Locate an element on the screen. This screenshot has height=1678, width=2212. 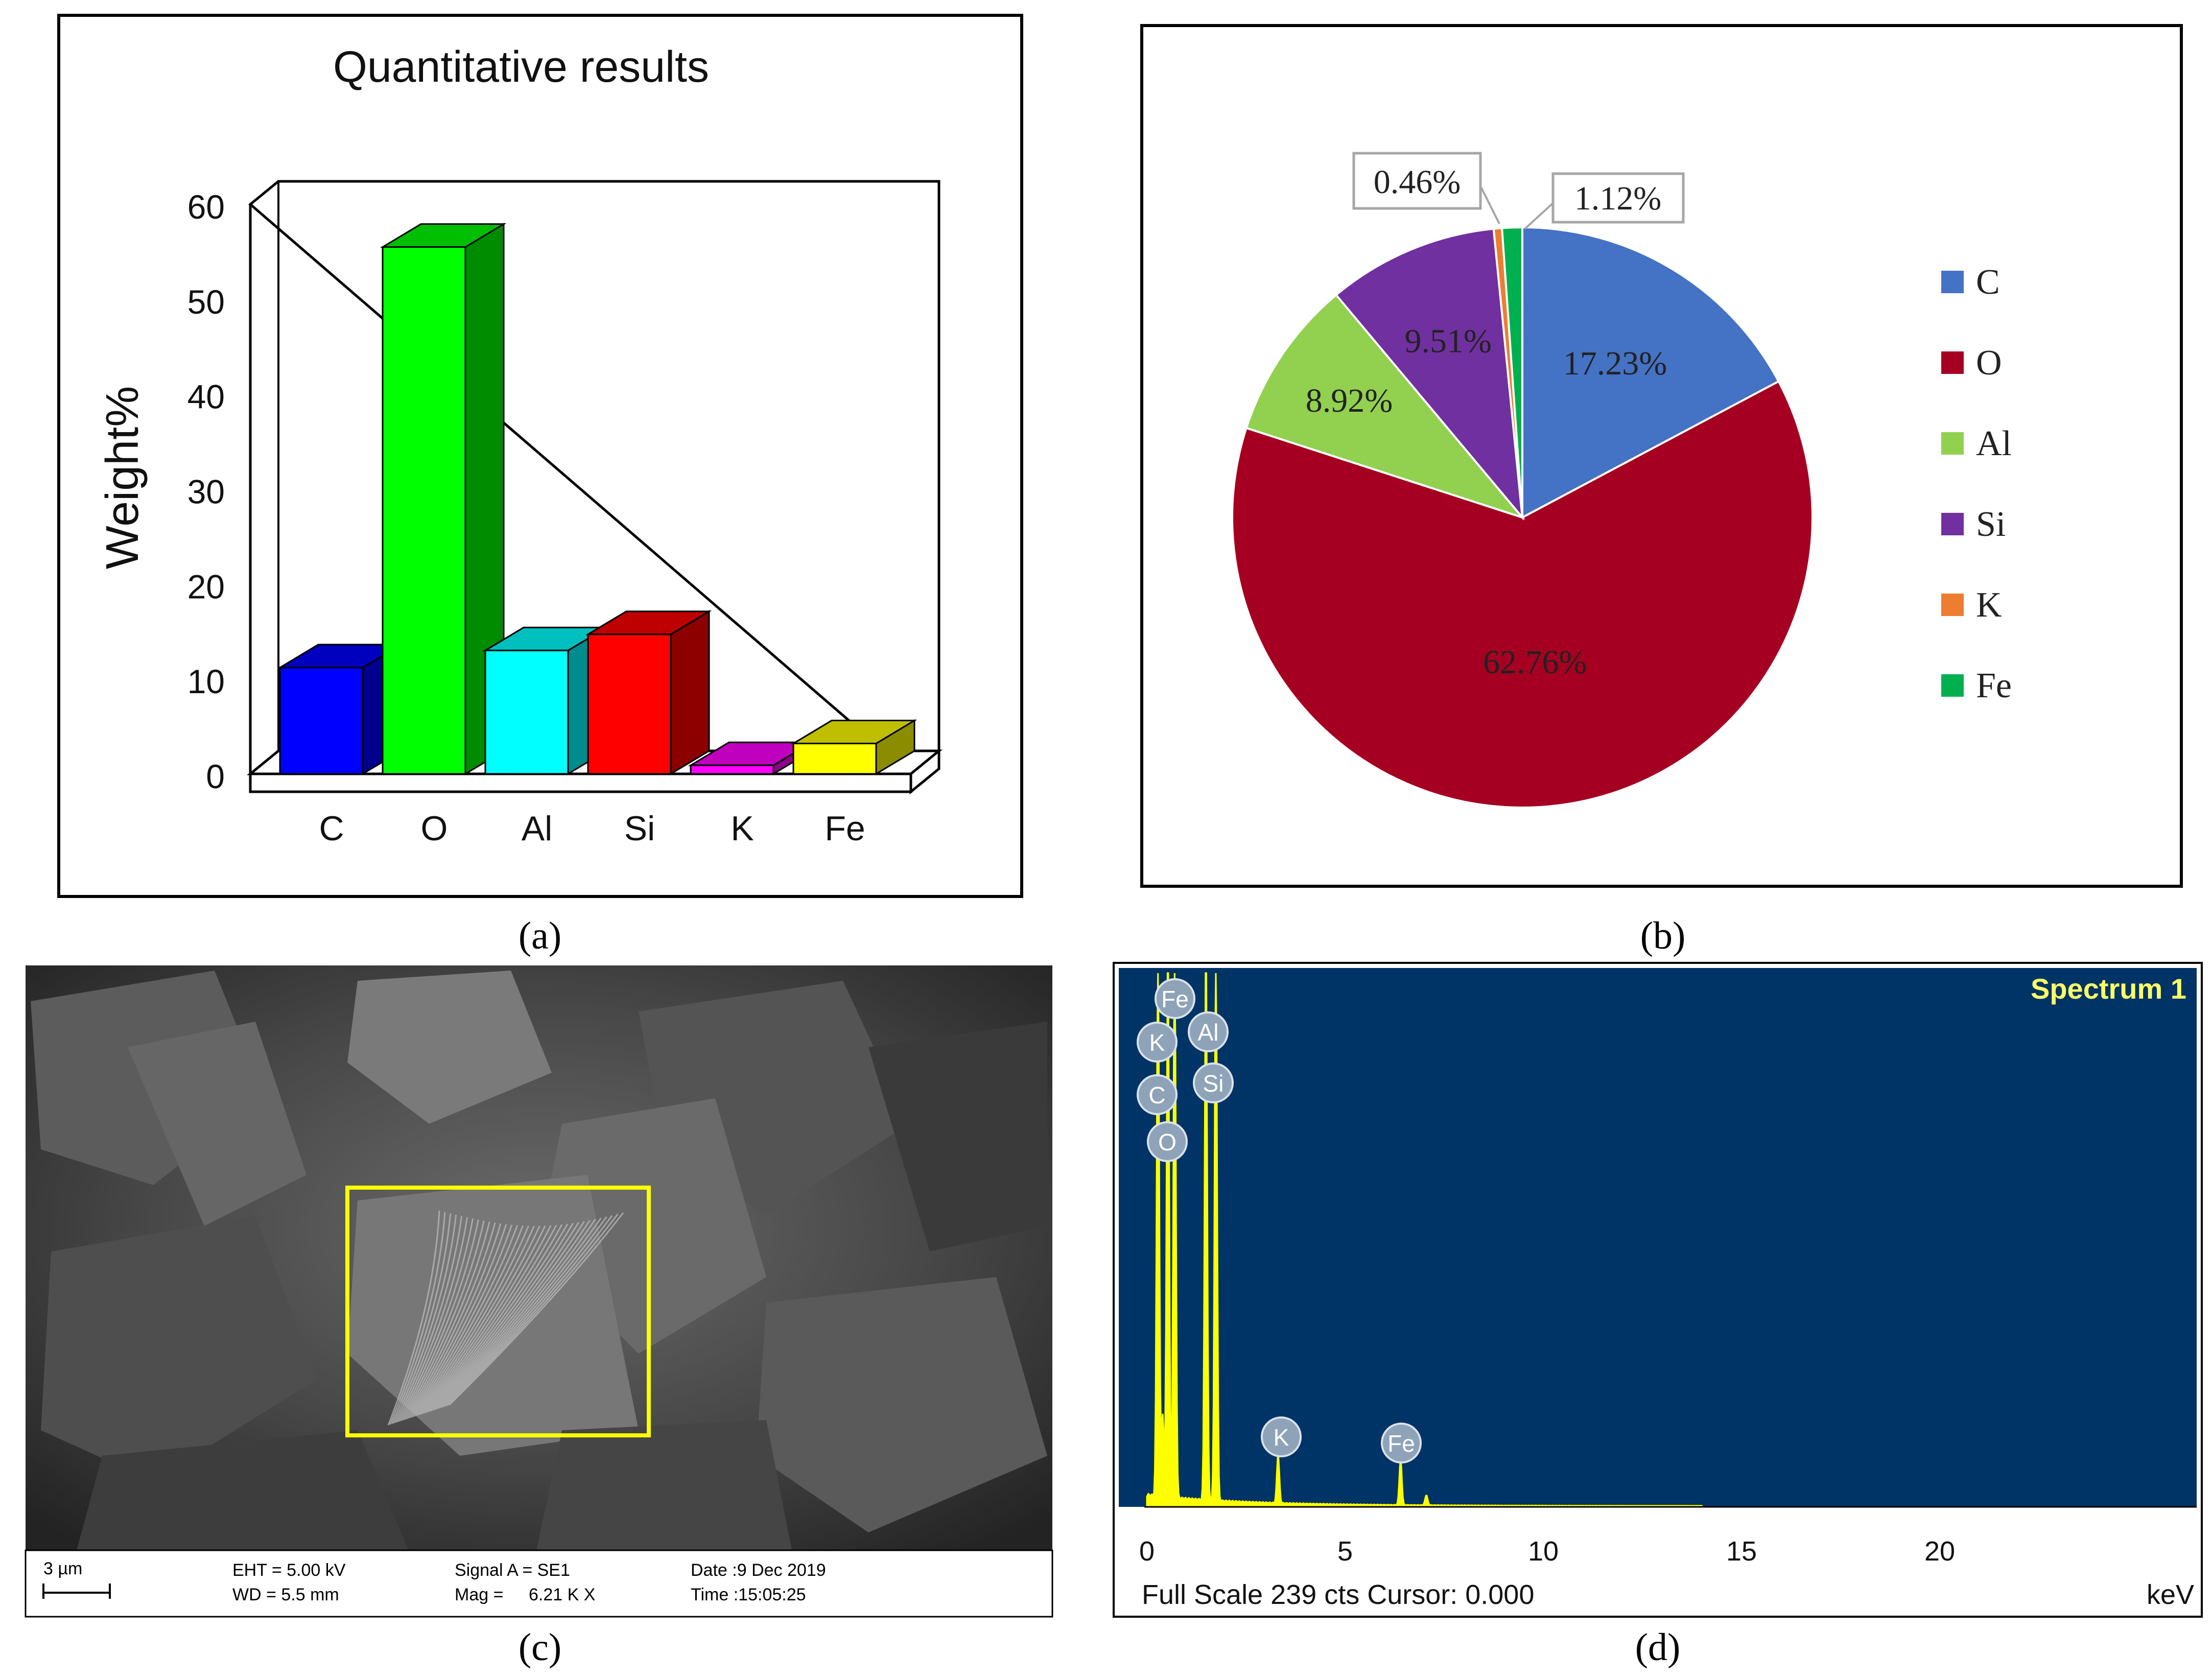
bar-y-tick-label: 20 is located at coordinates (206, 586).